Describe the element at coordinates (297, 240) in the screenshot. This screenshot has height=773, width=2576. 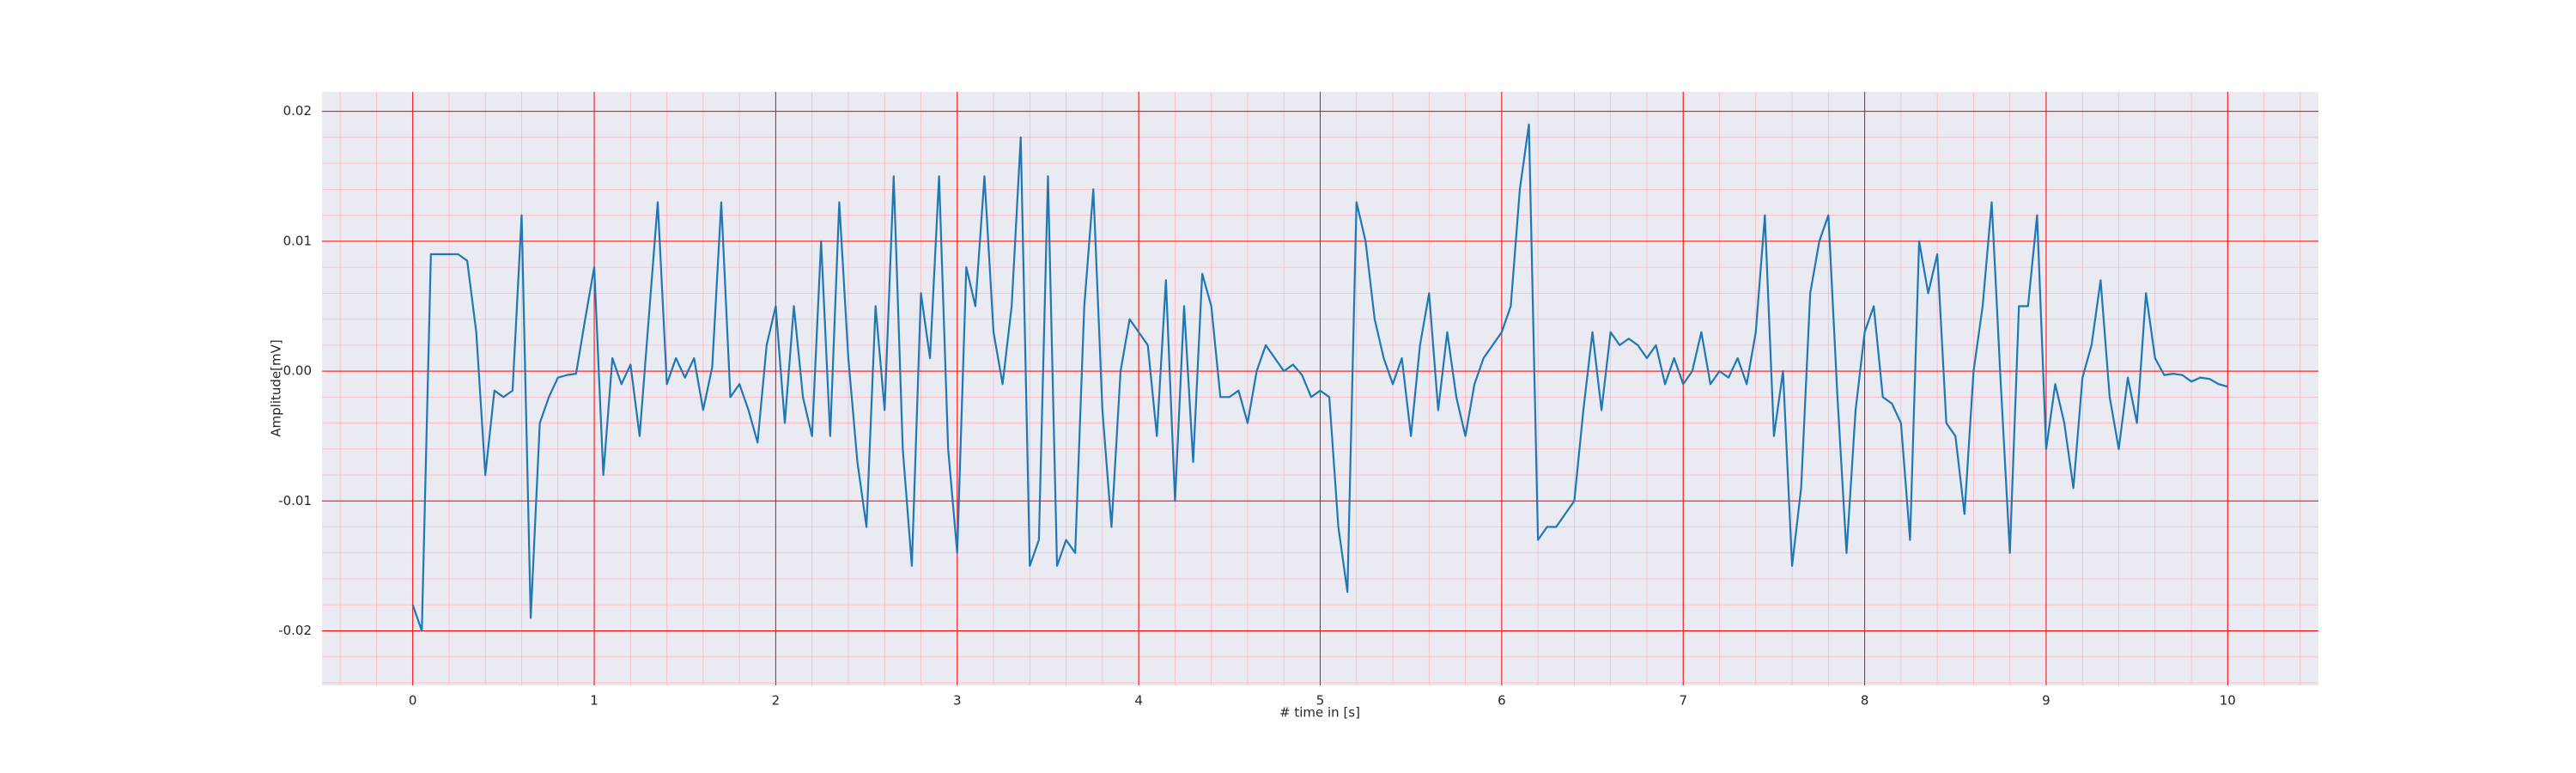
I see `y-tick-label: 0.01` at that location.